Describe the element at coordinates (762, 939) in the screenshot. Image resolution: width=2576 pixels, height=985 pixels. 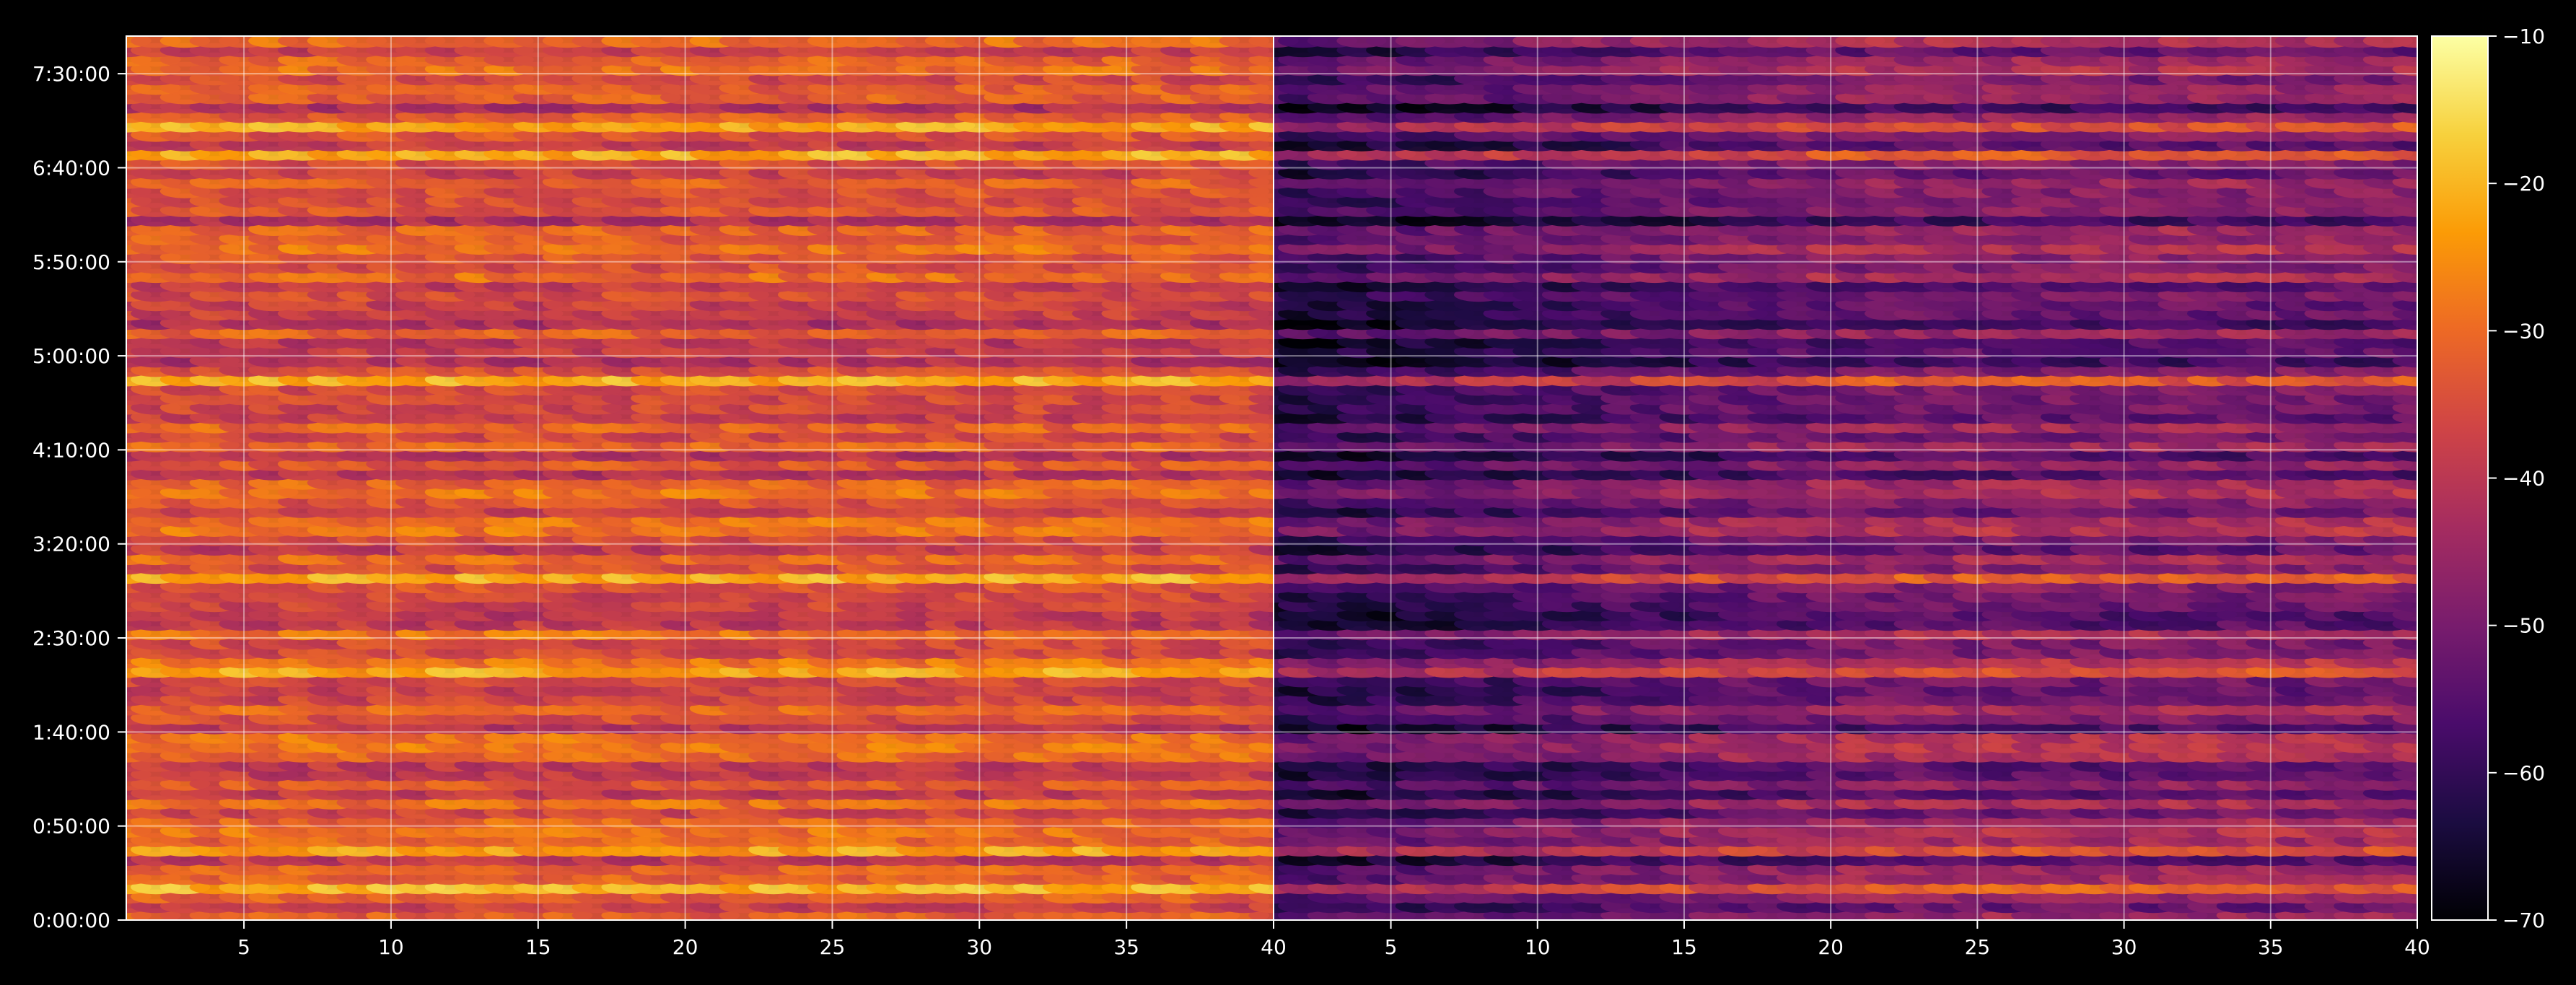
I see `left-x-axis: 5 10 15 20 25 30 35 40` at that location.